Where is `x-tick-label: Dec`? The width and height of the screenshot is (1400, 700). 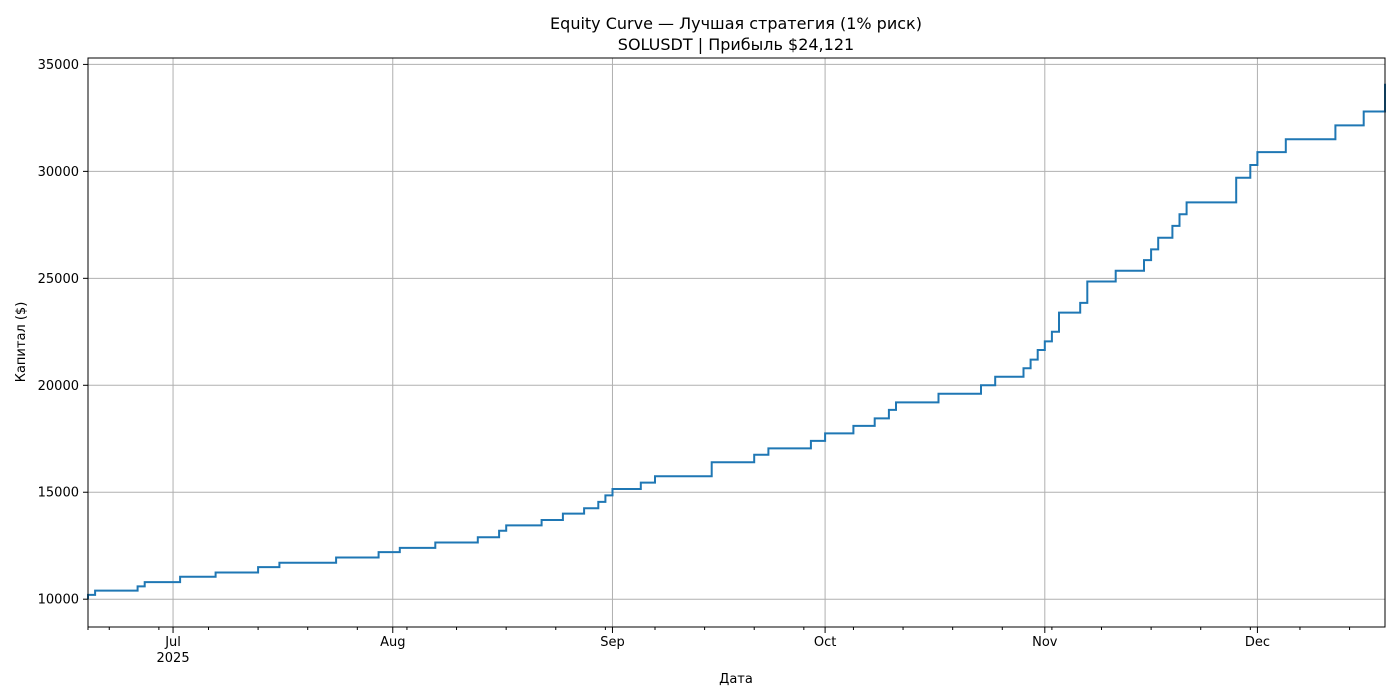
x-tick-label: Dec is located at coordinates (1257, 642).